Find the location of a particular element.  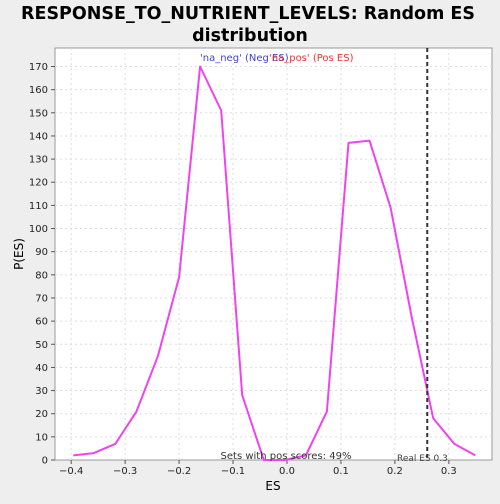

x-tick-label: −0.2 is located at coordinates (179, 471).